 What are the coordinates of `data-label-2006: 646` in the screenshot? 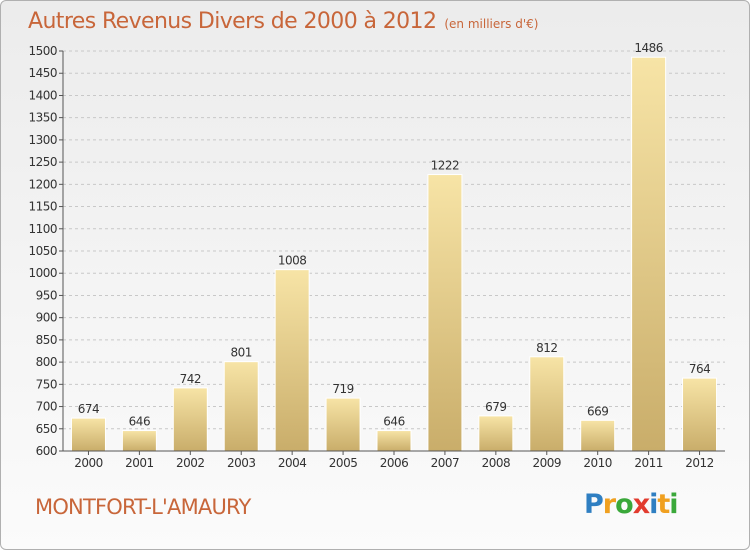 It's located at (393, 422).